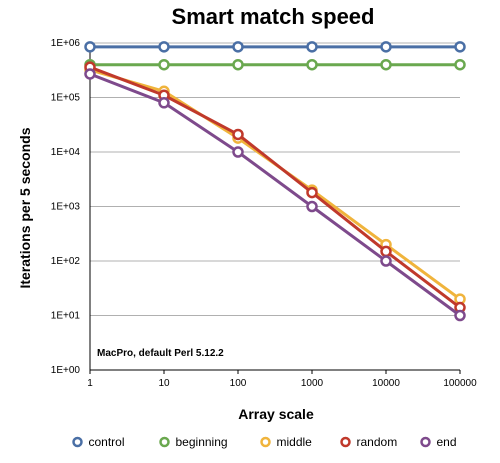  I want to click on y-tick-label: 1E+00, so click(66, 370).